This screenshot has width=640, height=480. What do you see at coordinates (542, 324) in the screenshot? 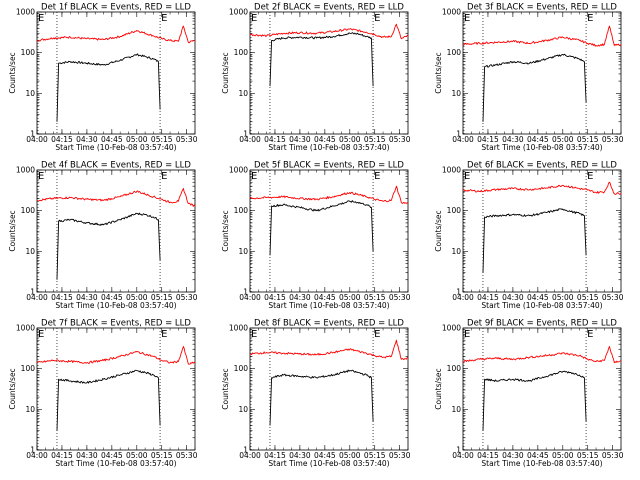
I see `panel-title: Det 9f BLACK = Events, RED = LLD` at bounding box center [542, 324].